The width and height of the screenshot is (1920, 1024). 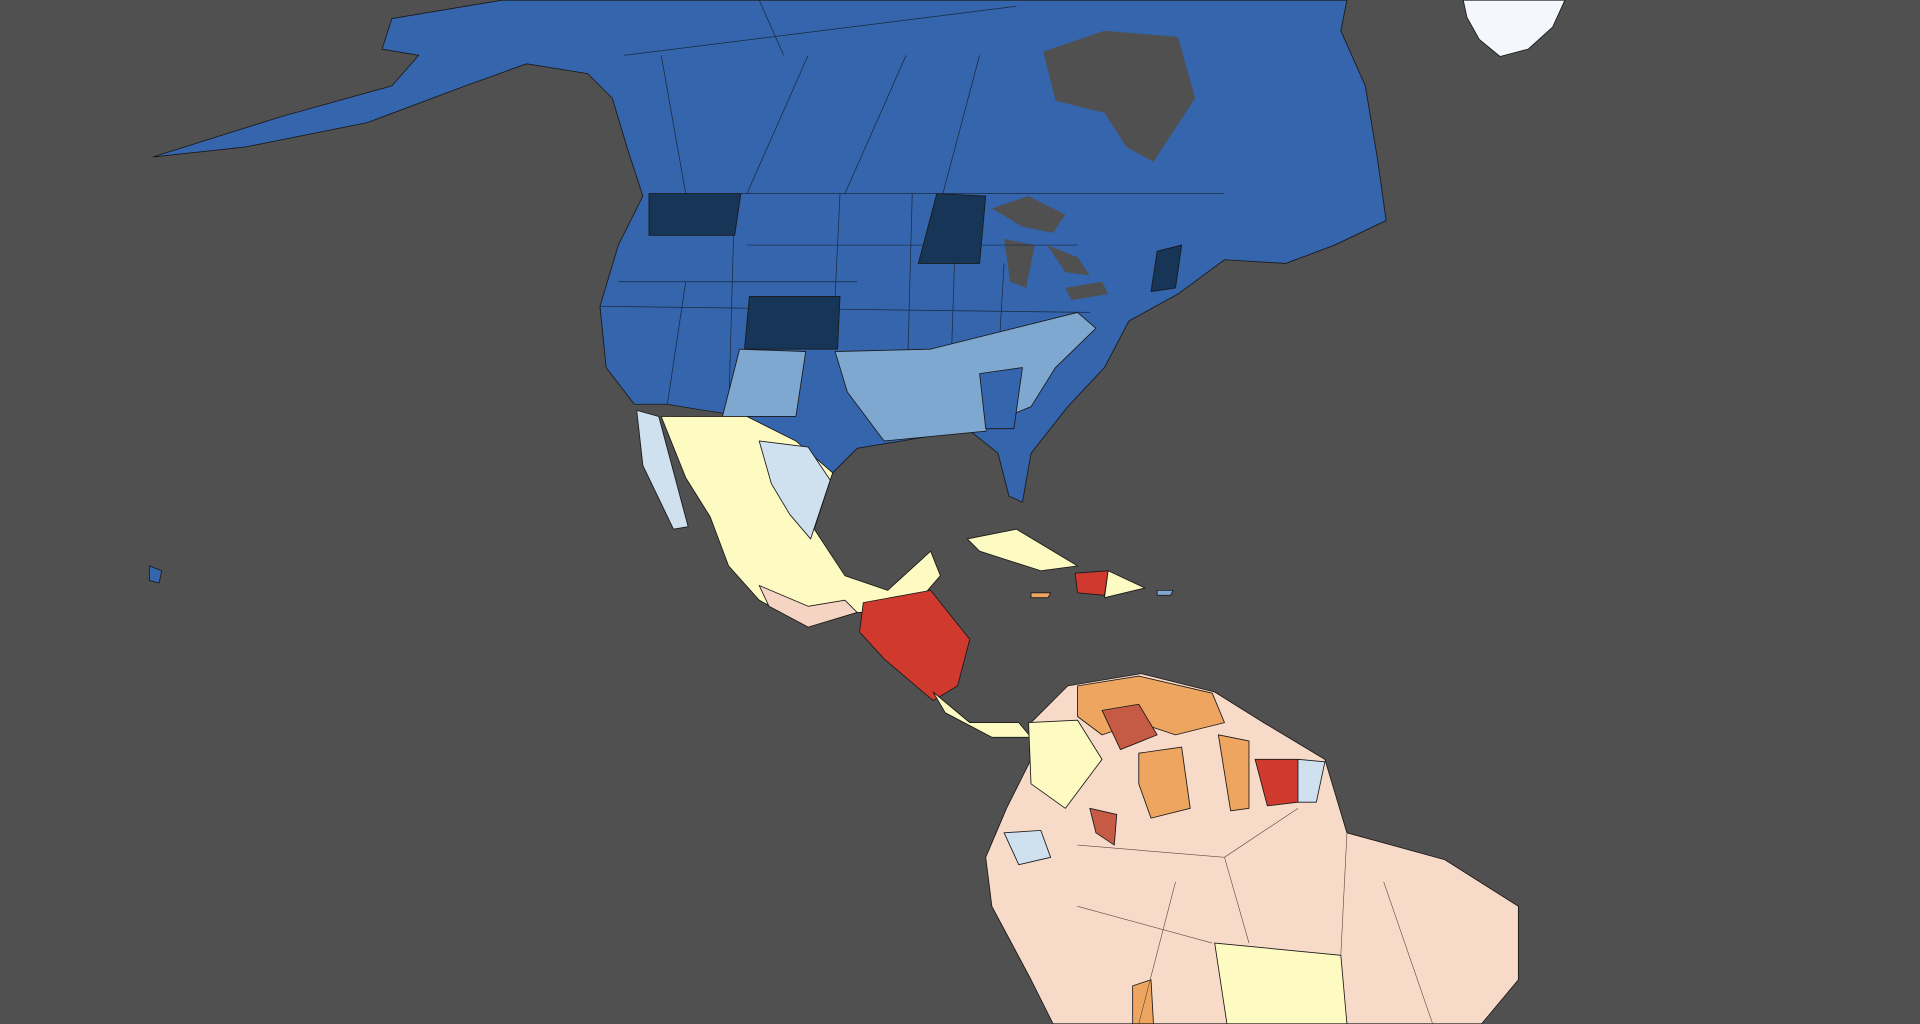 I want to click on ecuador, so click(x=1027, y=847).